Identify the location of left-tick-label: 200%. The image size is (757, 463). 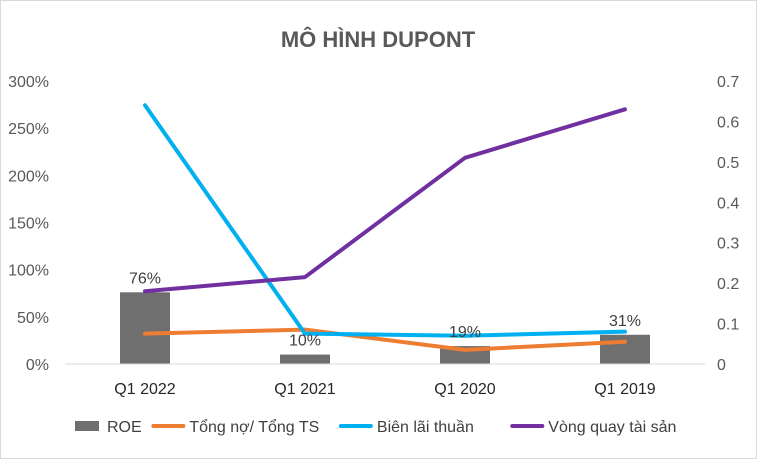
(28, 176).